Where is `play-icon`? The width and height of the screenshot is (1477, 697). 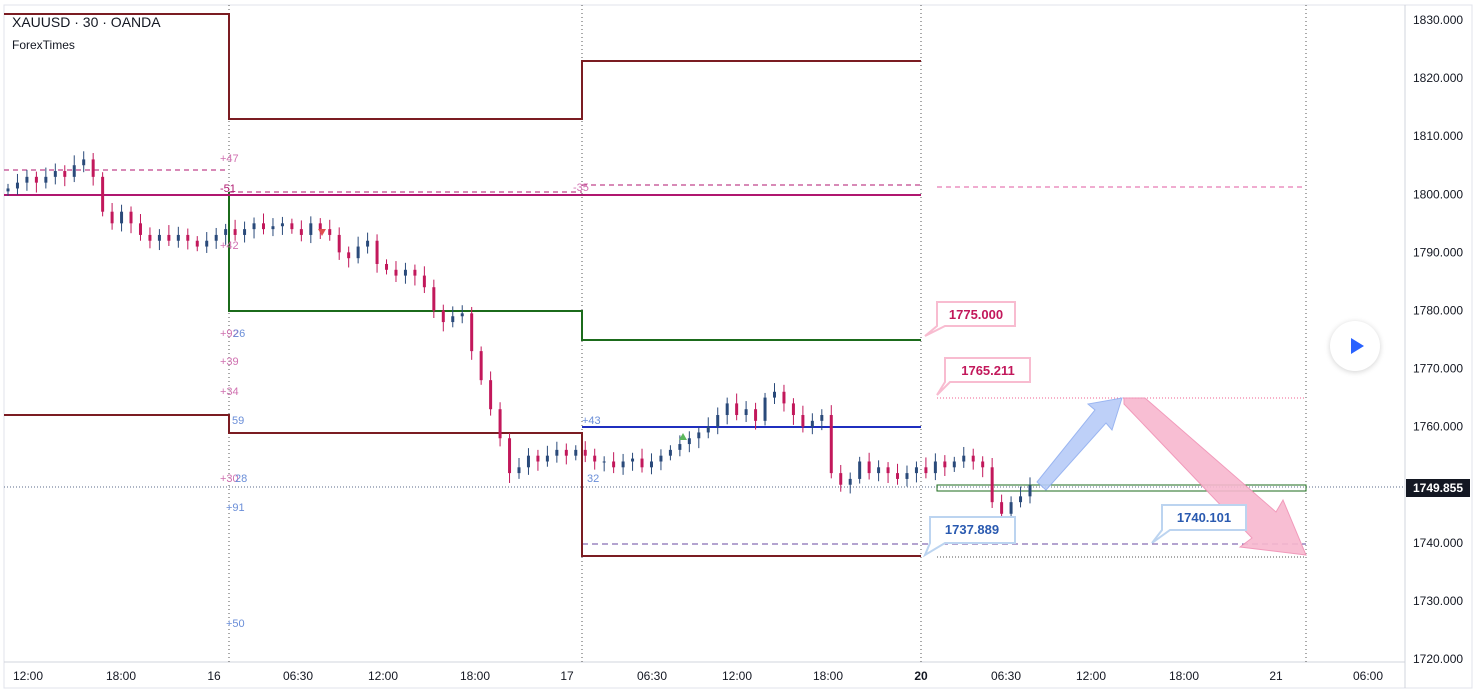
play-icon is located at coordinates (1357, 346).